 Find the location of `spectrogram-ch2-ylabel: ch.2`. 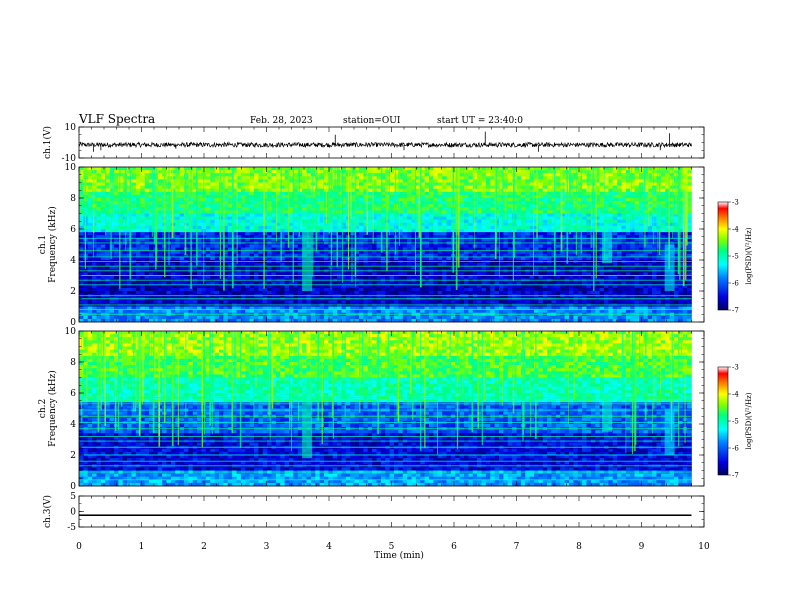

spectrogram-ch2-ylabel: ch.2 is located at coordinates (43, 408).